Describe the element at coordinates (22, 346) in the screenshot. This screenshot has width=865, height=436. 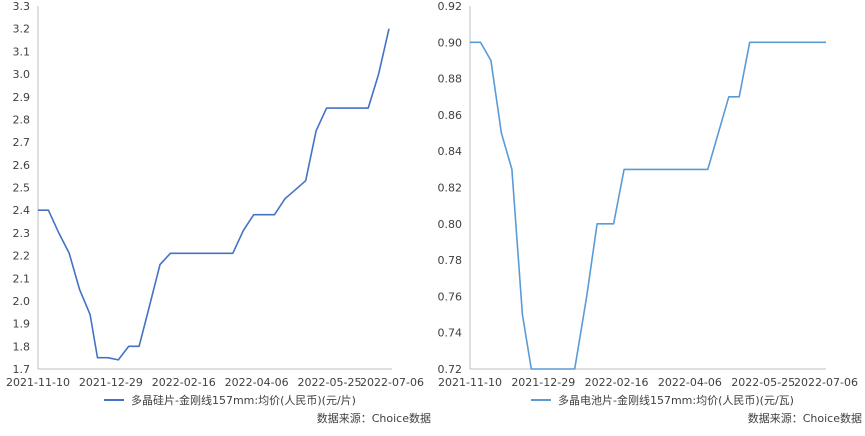
I see `chart1-y-tick-label: 1.8` at that location.